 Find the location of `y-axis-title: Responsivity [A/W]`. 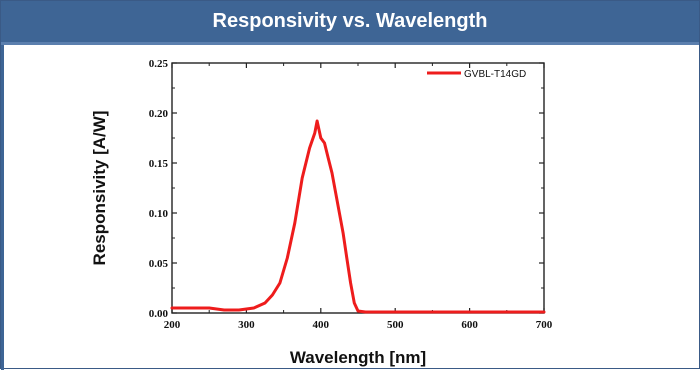

y-axis-title: Responsivity [A/W] is located at coordinates (99, 188).